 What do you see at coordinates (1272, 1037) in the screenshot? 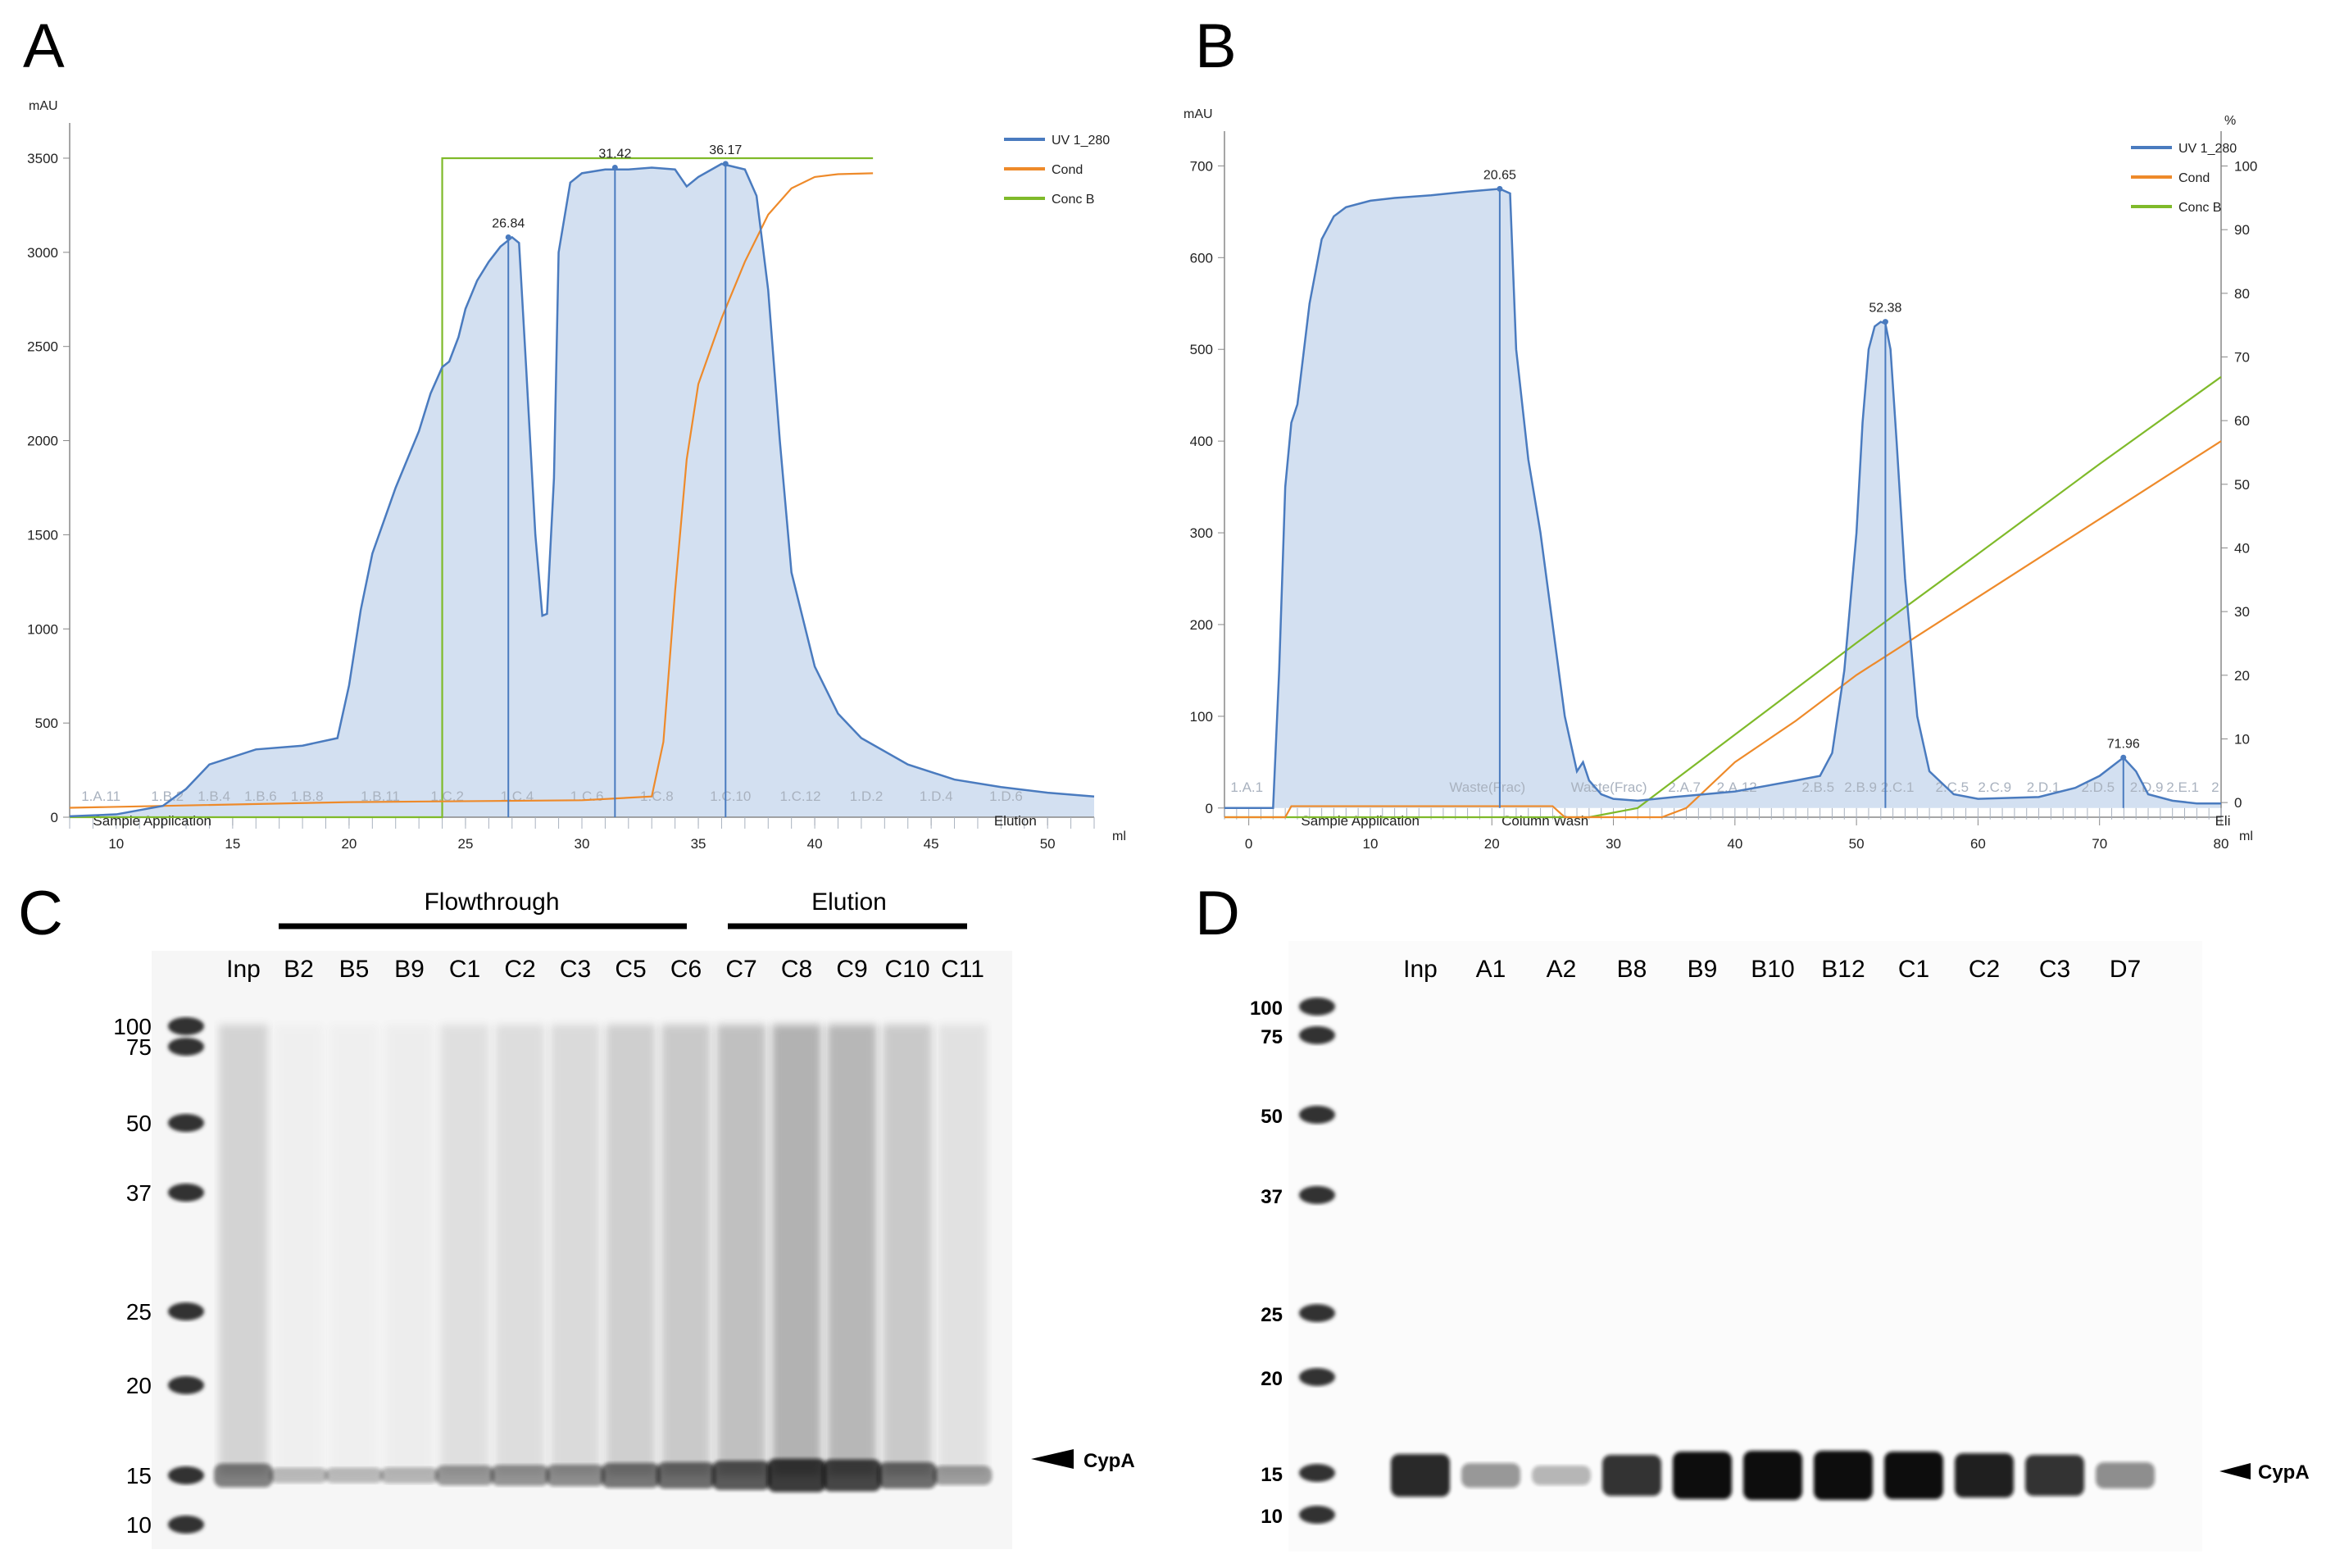
I see `mw-label: 75` at bounding box center [1272, 1037].